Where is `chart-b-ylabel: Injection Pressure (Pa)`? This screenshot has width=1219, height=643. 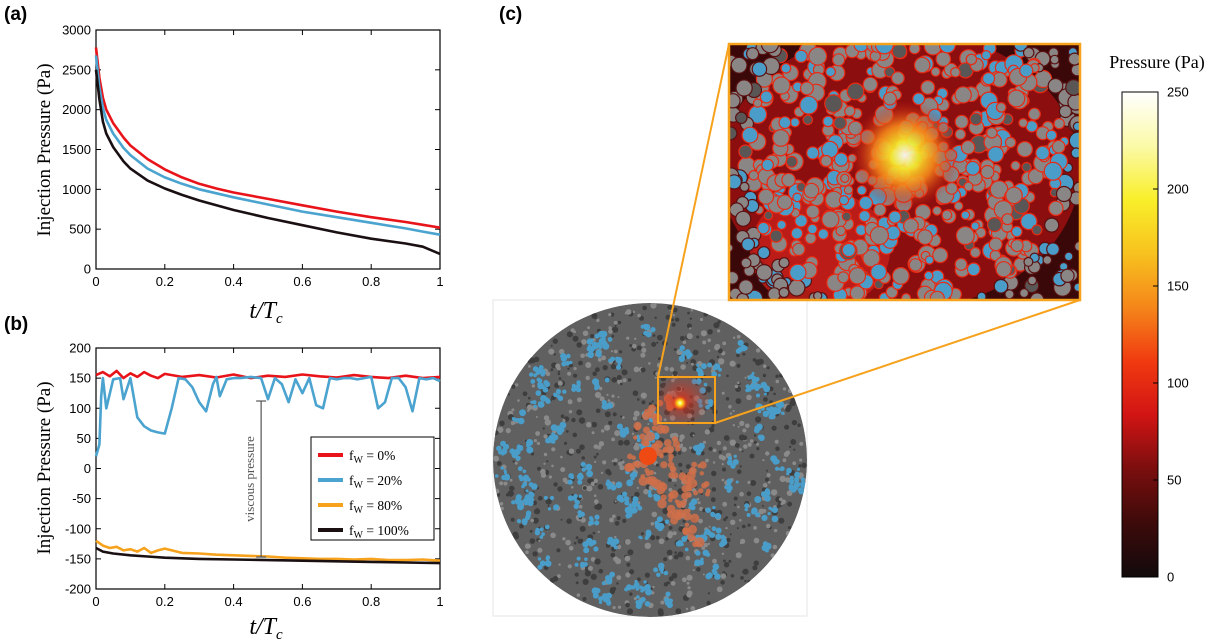 chart-b-ylabel: Injection Pressure (Pa) is located at coordinates (44, 467).